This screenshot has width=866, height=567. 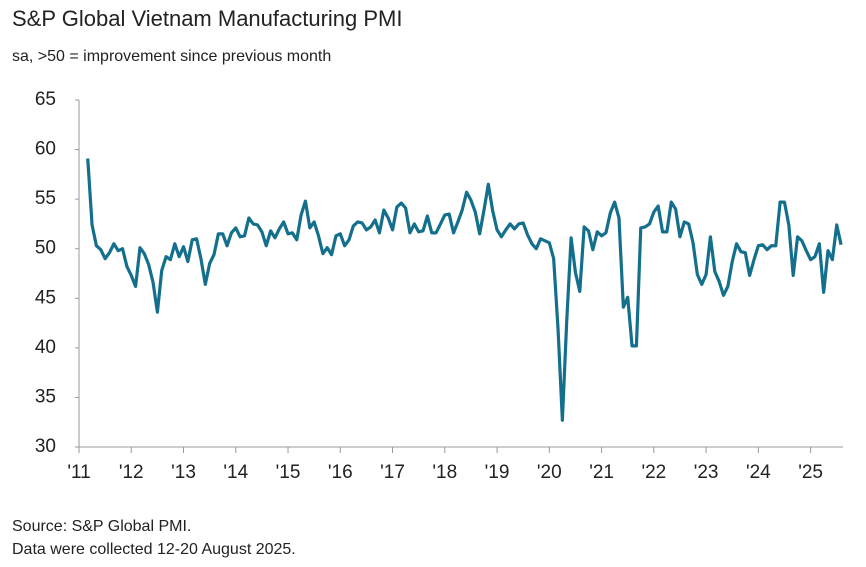 I want to click on y-tick-label: 65, so click(x=45, y=99).